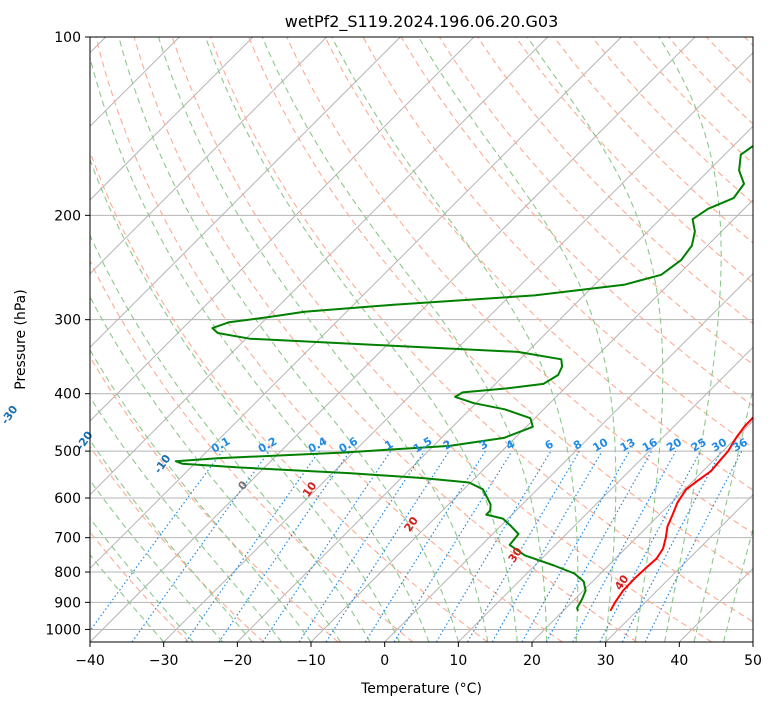 This screenshot has height=708, width=775. What do you see at coordinates (63, 630) in the screenshot?
I see `y-tick-label: 1000` at bounding box center [63, 630].